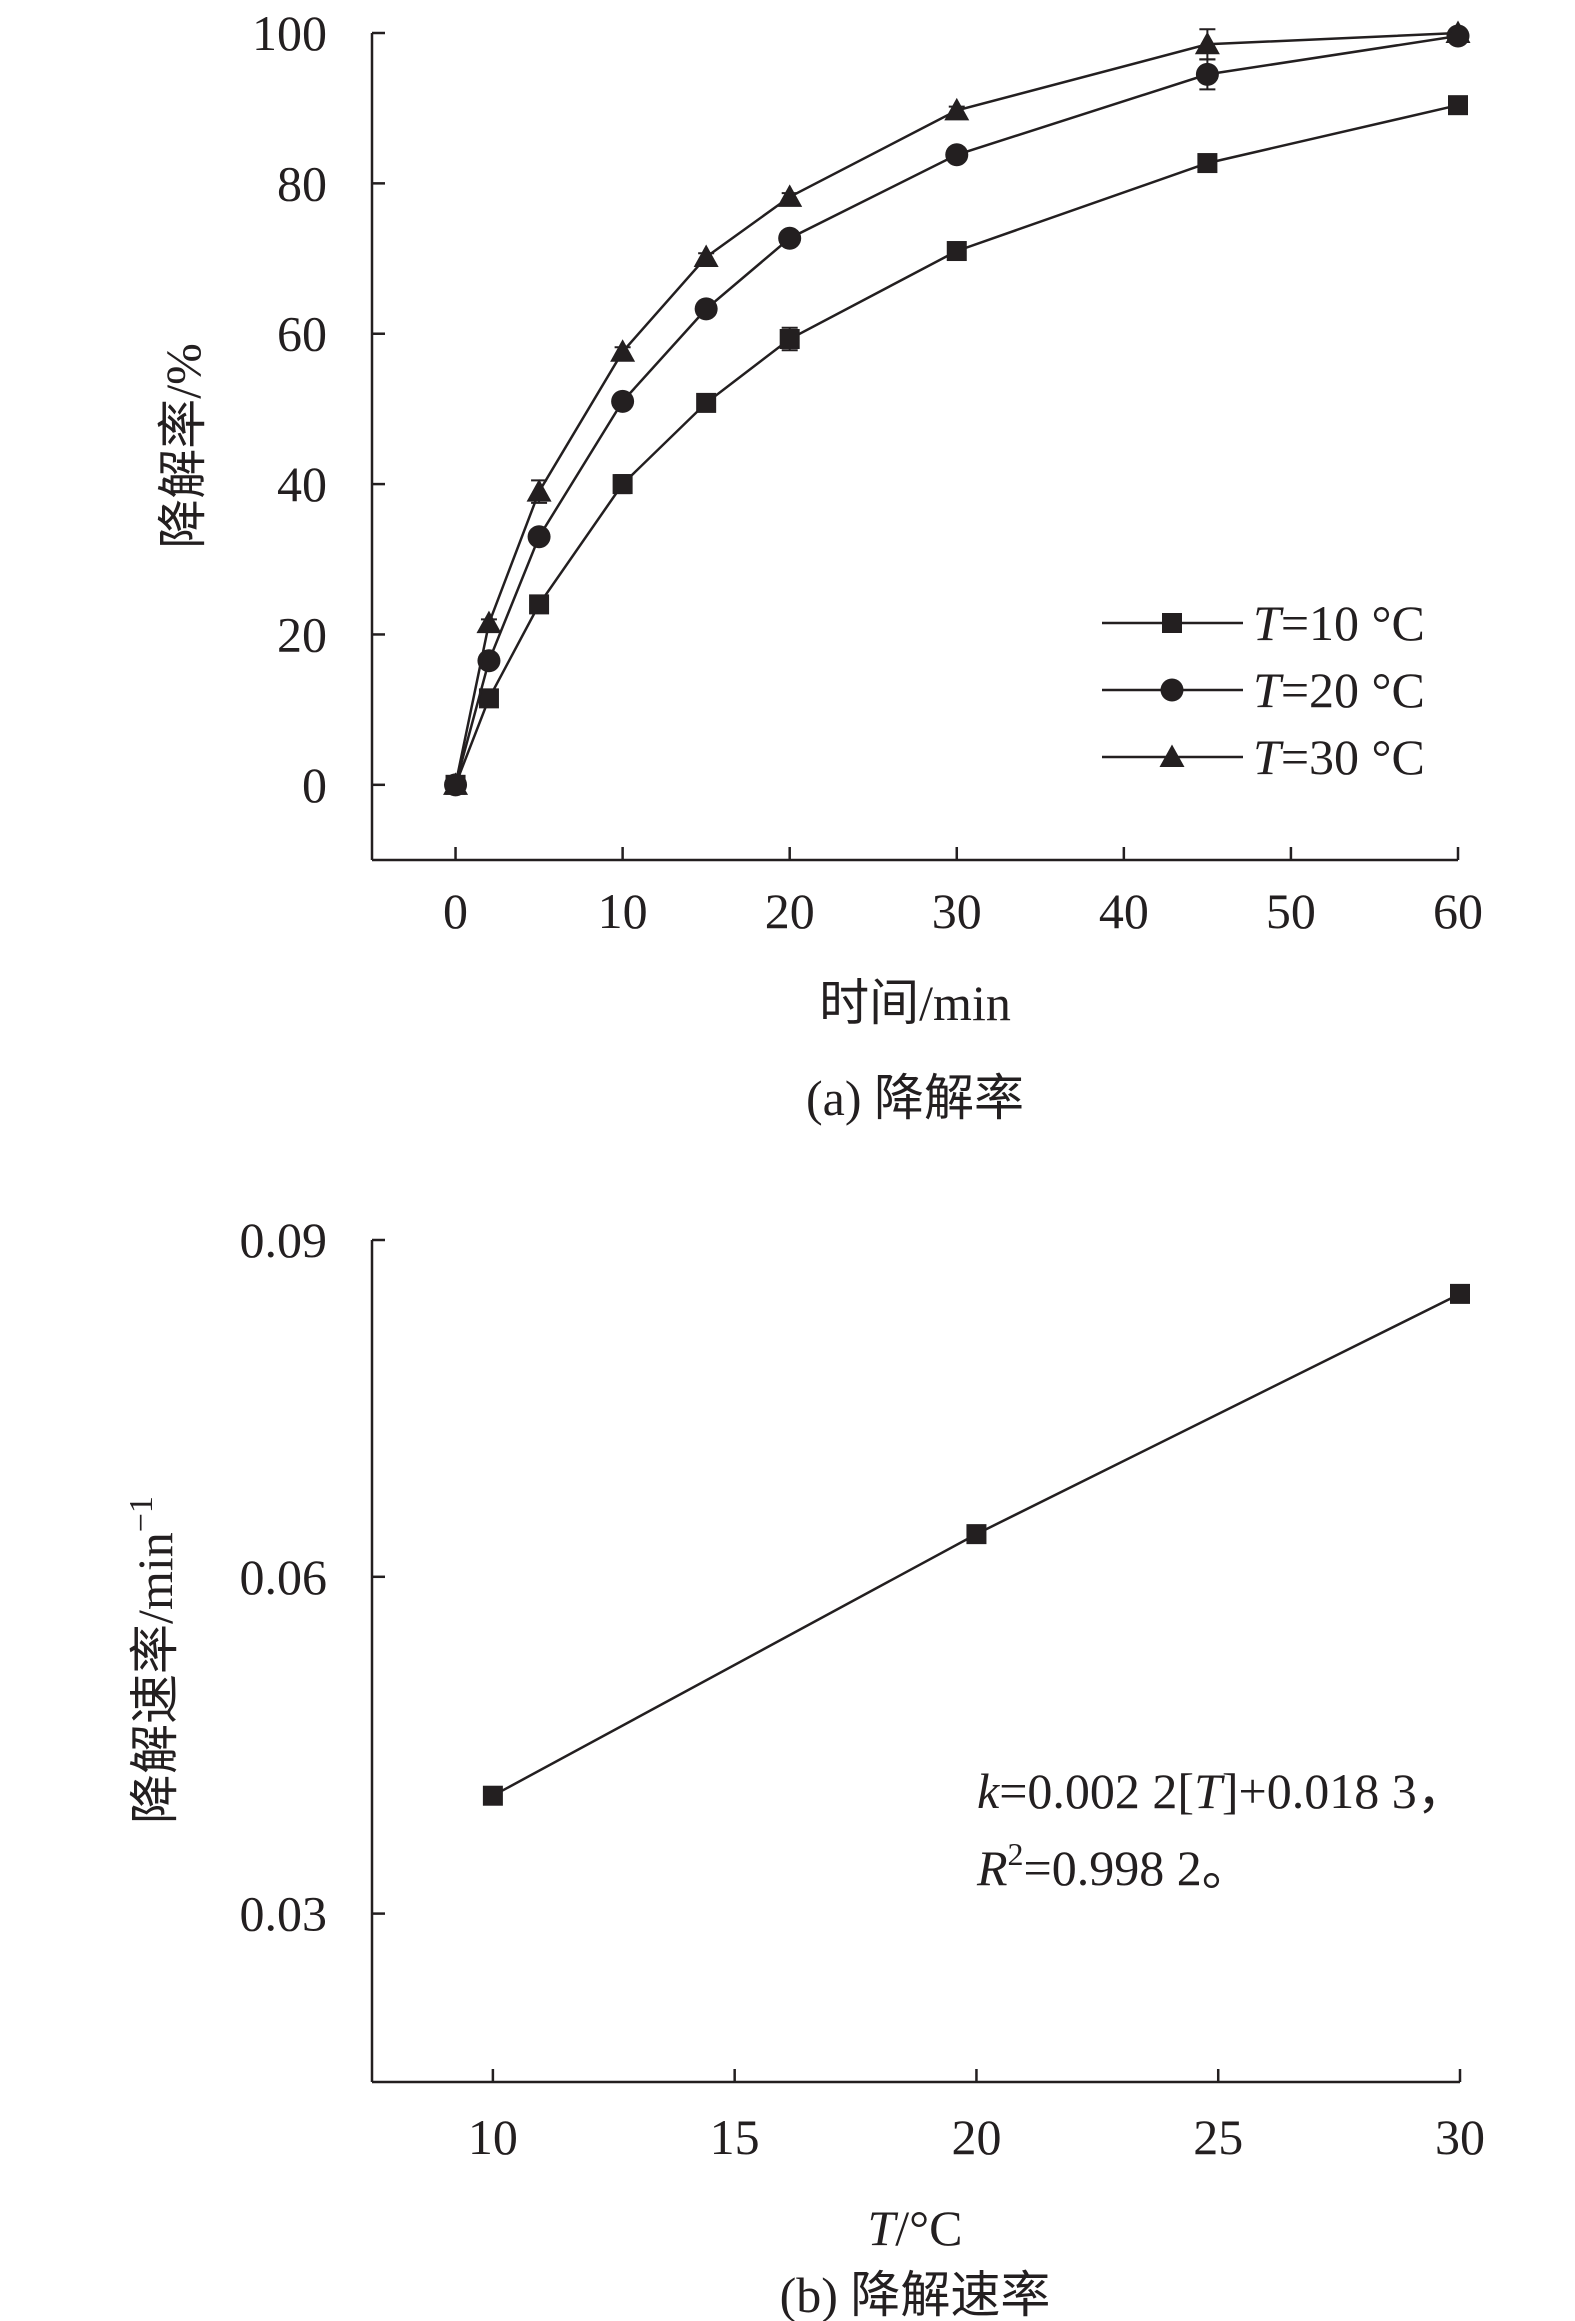 The width and height of the screenshot is (1575, 2321). I want to click on chart-b-y-ticks: 0.03 0.06 0.09, so click(312, 1577).